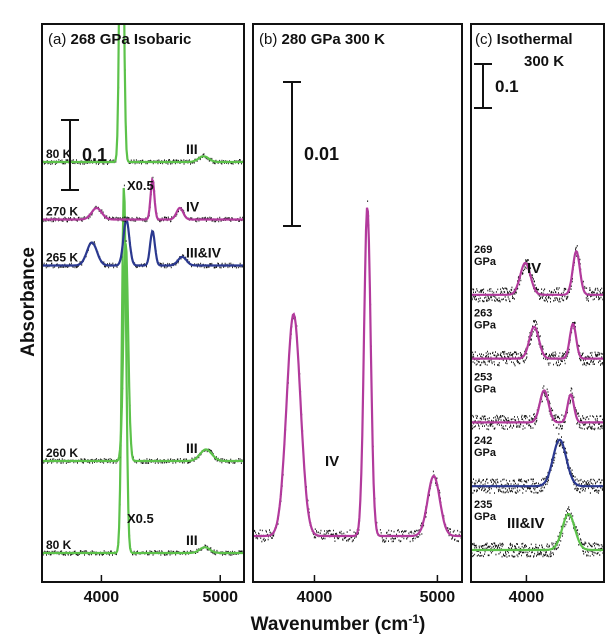  What do you see at coordinates (28, 302) in the screenshot?
I see `y-axis-label: Absorbance` at bounding box center [28, 302].